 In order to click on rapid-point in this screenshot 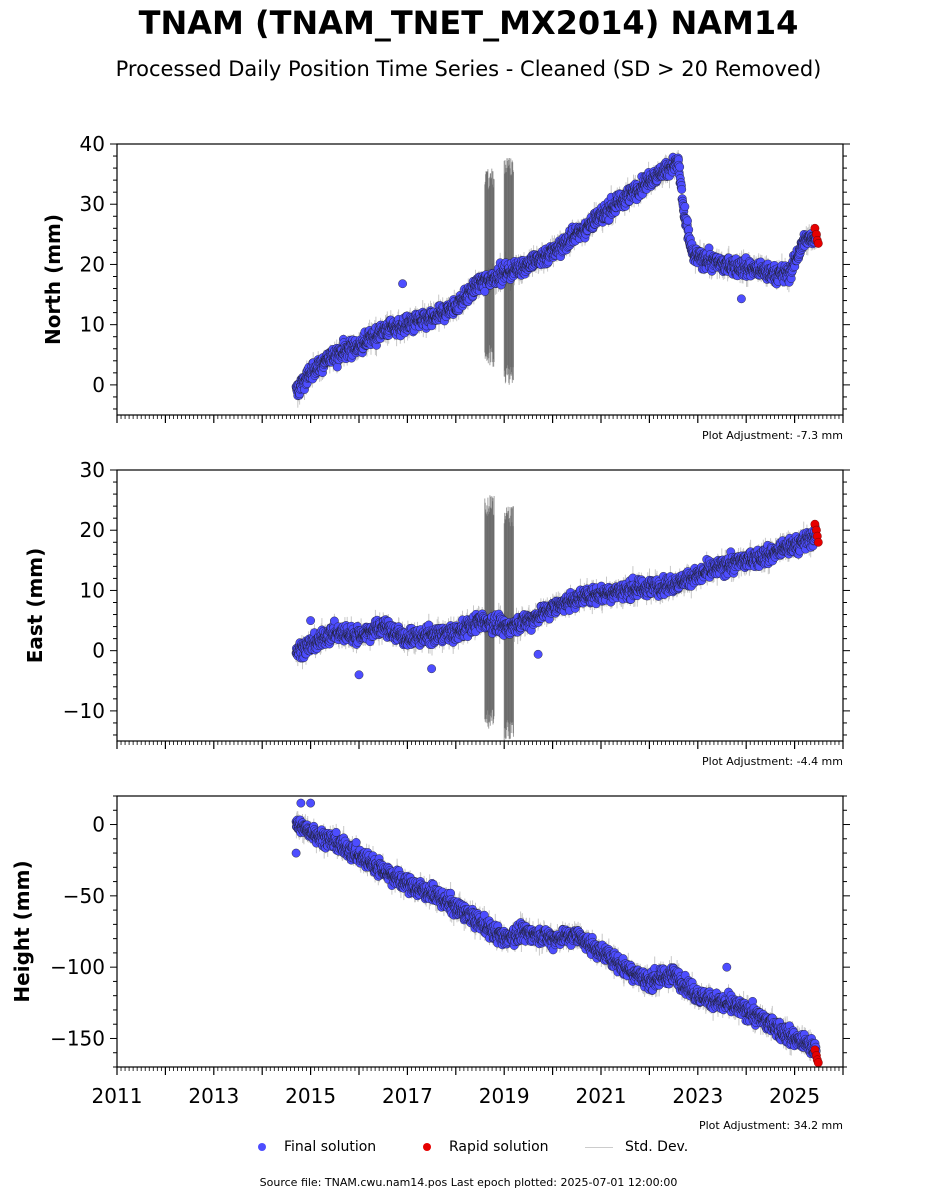, I will do `click(818, 243)`.